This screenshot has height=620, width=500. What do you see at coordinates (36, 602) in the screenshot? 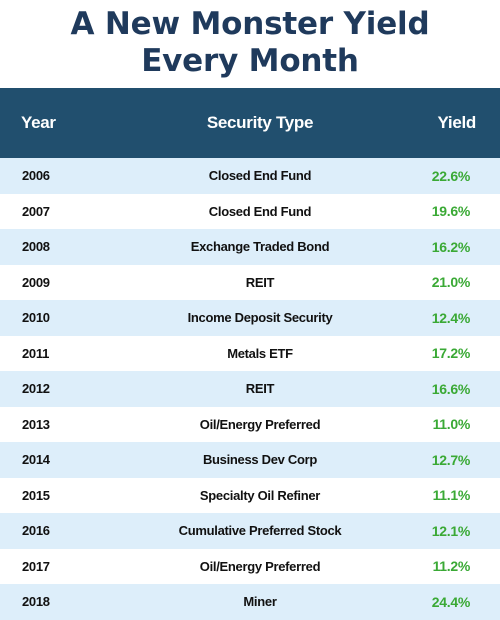
I see `cell-year: 2018` at bounding box center [36, 602].